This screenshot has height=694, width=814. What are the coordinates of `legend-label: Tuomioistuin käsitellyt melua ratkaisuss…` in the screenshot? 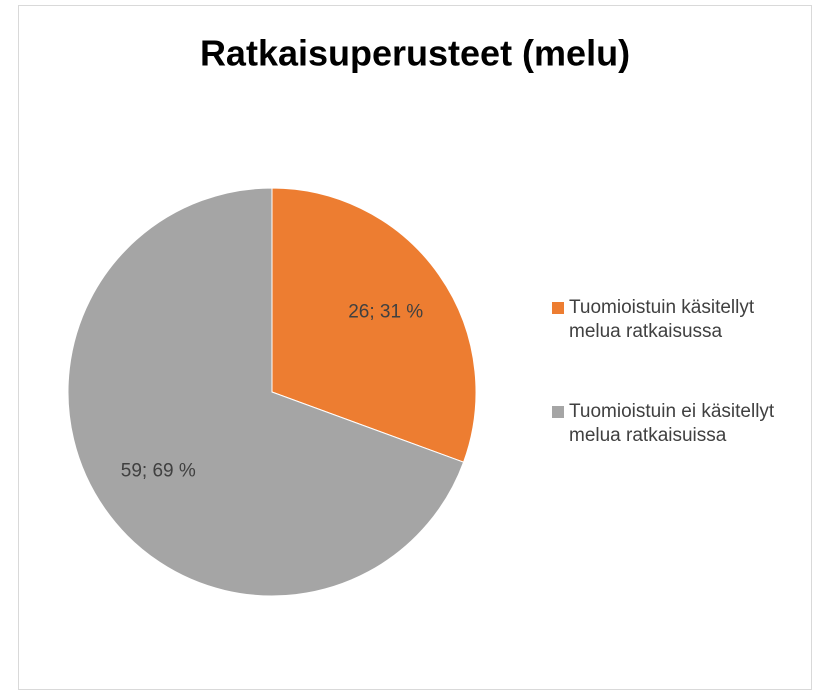 It's located at (662, 319).